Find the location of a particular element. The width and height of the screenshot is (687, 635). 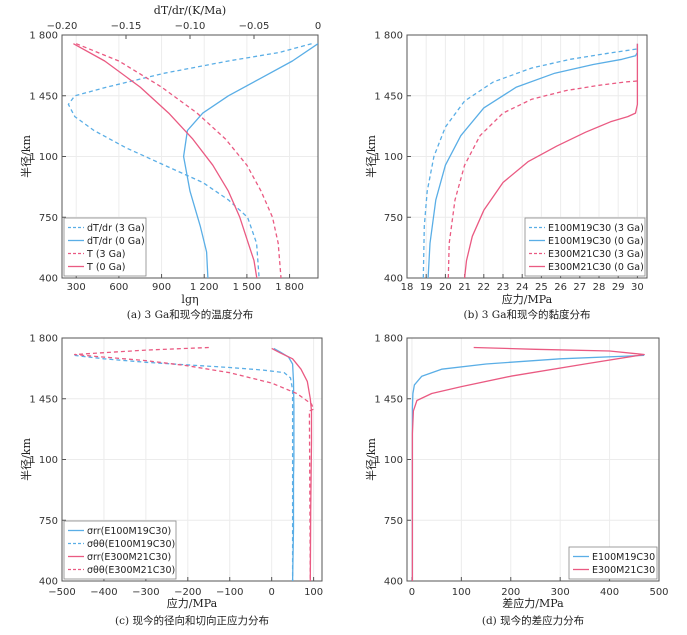

legend-label: σθθ(E100M19C30) is located at coordinates (131, 544).